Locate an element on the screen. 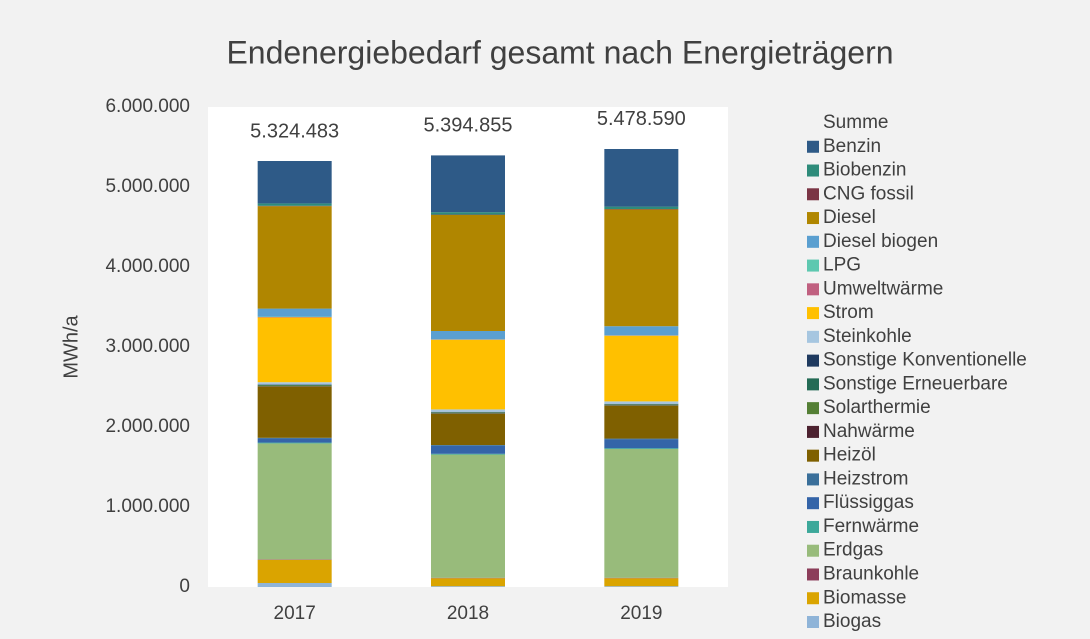 The width and height of the screenshot is (1090, 639). legend-label: Strom is located at coordinates (848, 312).